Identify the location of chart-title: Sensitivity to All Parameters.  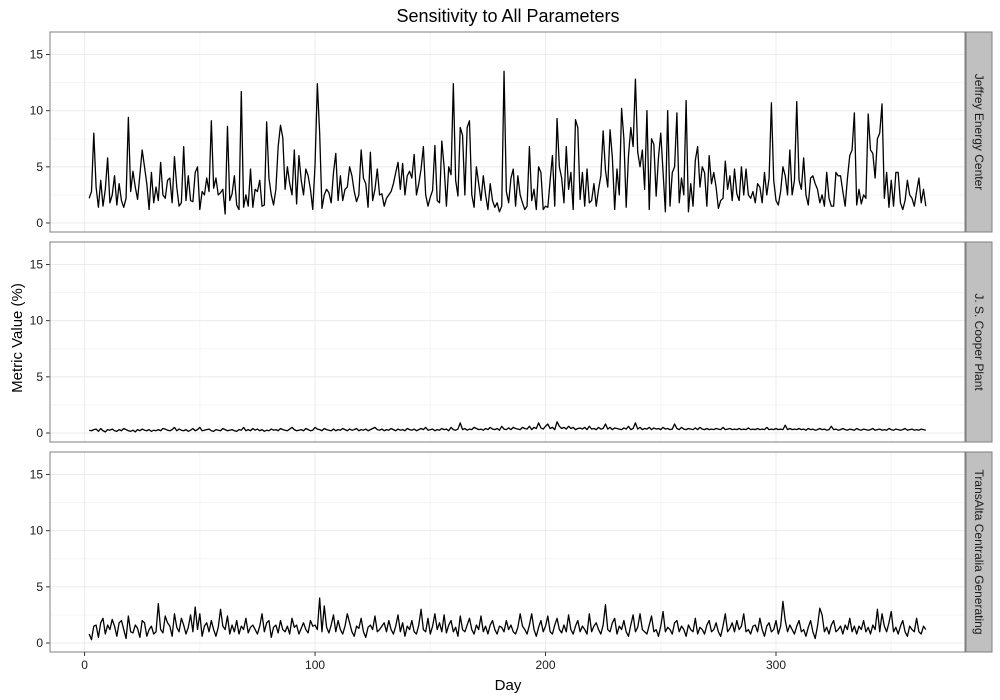
(507, 16).